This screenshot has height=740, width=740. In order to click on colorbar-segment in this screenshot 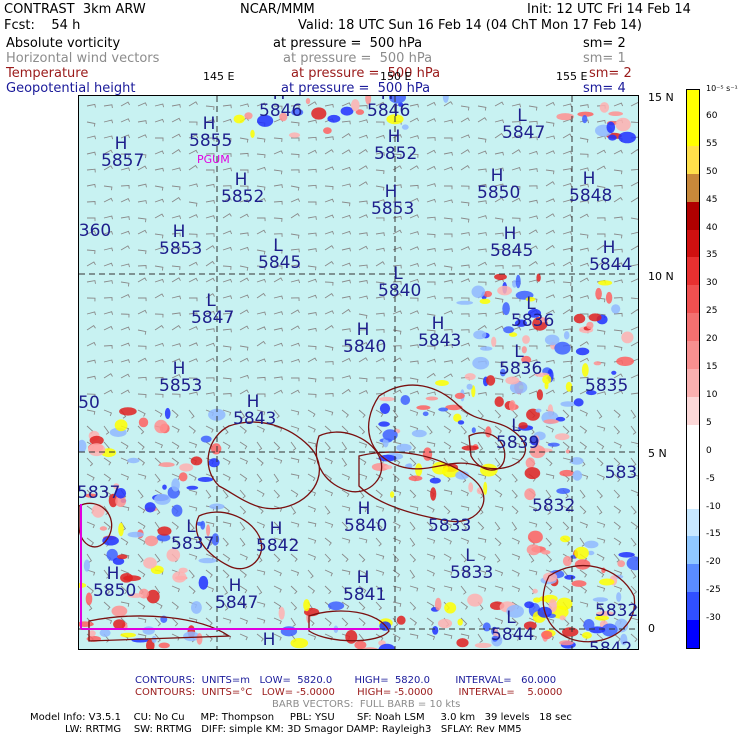, I will do `click(693, 550)`.